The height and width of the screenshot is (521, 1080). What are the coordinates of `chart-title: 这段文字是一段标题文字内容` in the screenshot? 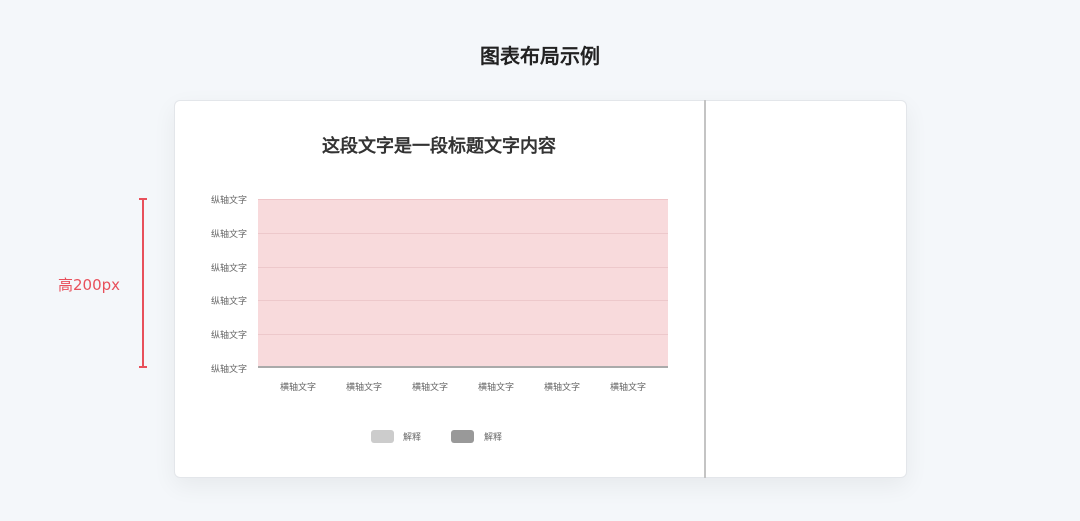 It's located at (439, 146).